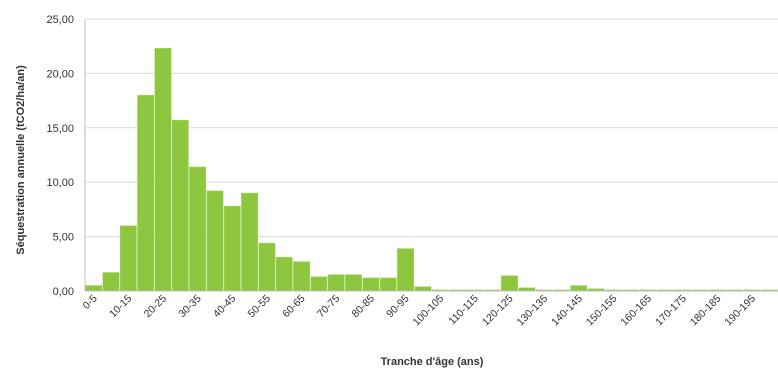 The image size is (778, 369). I want to click on x-tick-label: 20-25, so click(156, 307).